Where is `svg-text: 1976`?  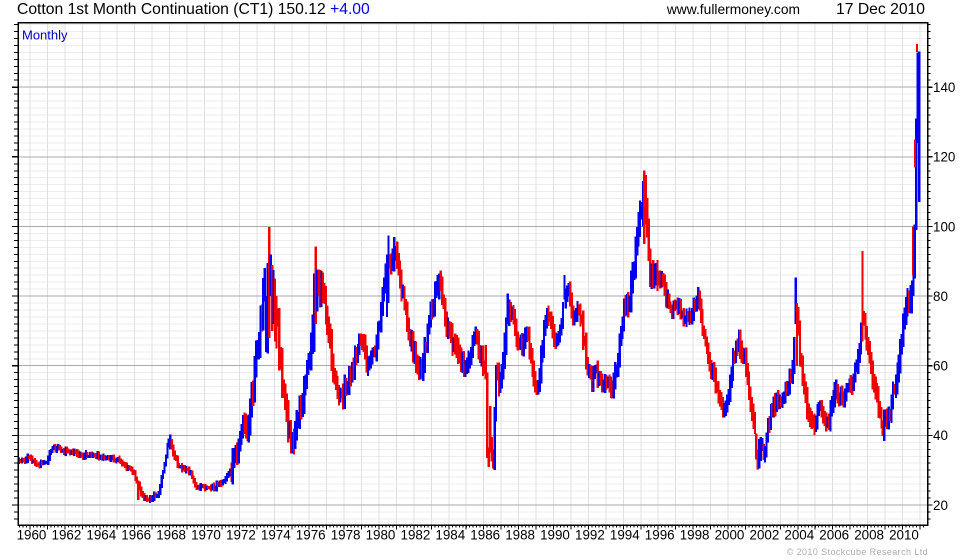
svg-text: 1976 is located at coordinates (311, 535).